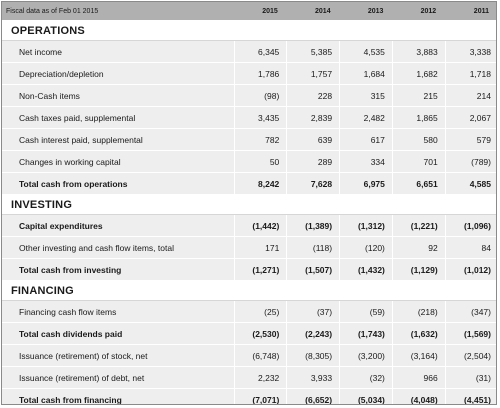 The image size is (500, 408). What do you see at coordinates (470, 355) in the screenshot?
I see `row-value: (2,504)` at bounding box center [470, 355].